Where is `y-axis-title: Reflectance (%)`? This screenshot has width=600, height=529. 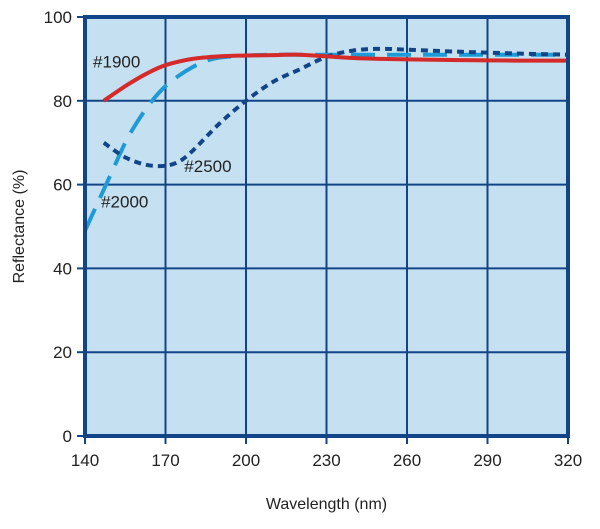 y-axis-title: Reflectance (%) is located at coordinates (19, 227).